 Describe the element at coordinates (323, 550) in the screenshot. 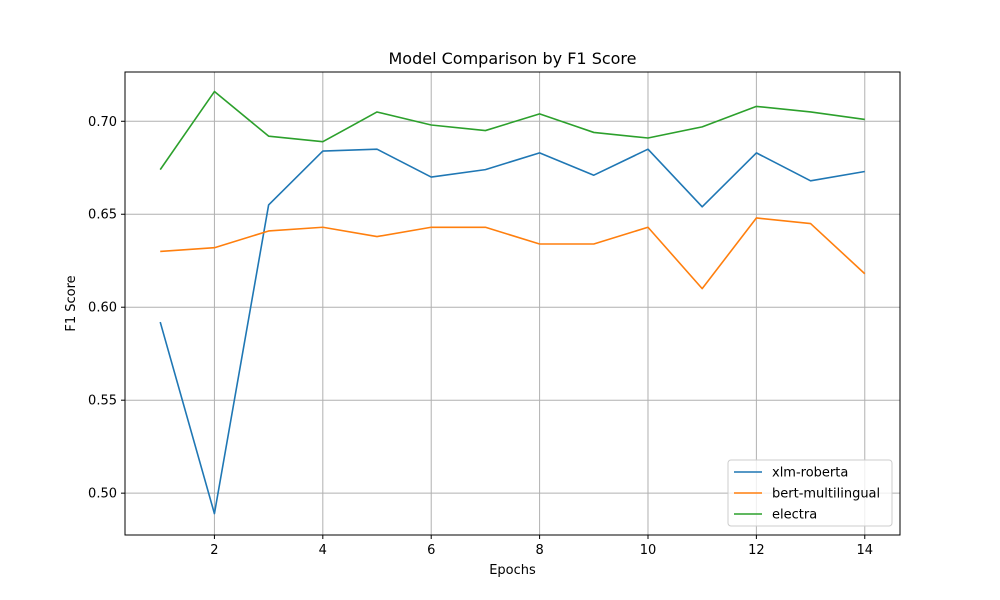

I see `x-tick-label: 4` at that location.